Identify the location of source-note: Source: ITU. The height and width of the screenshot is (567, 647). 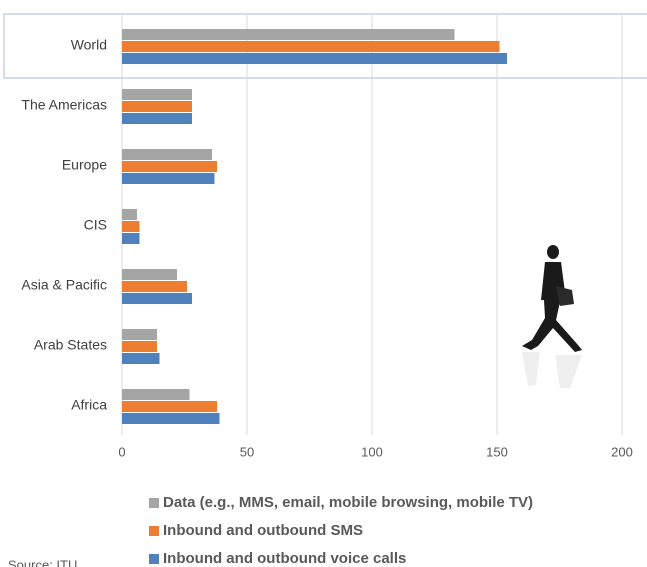
(42, 562).